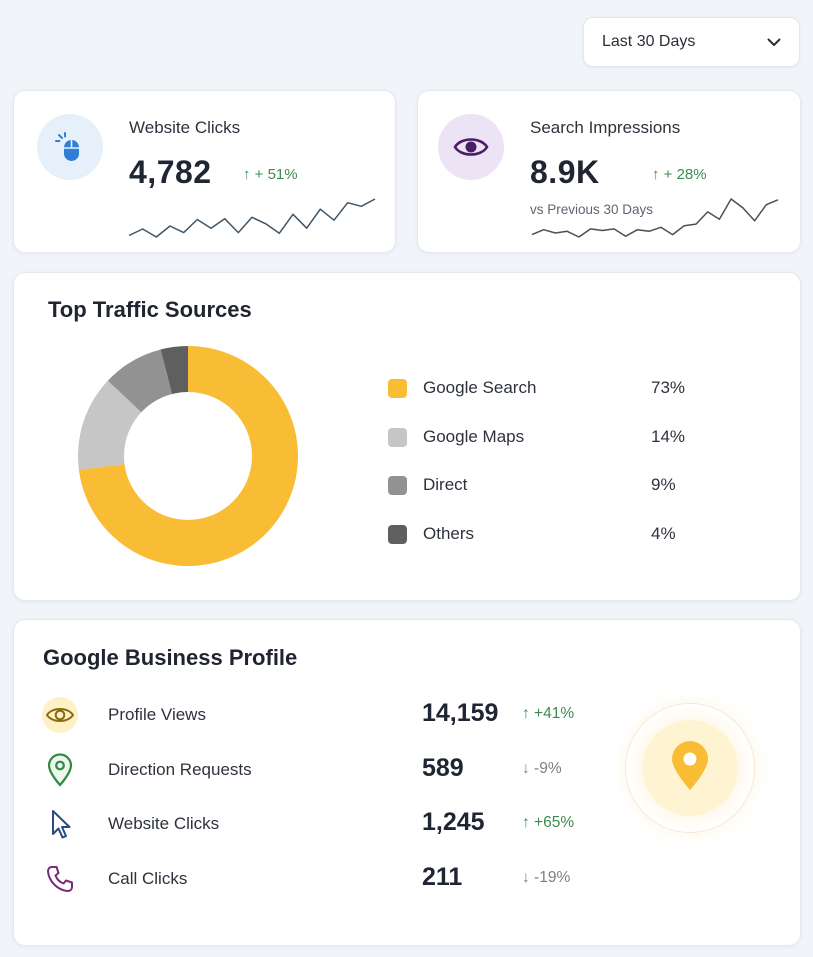  Describe the element at coordinates (449, 533) in the screenshot. I see `legend-label: Others` at that location.